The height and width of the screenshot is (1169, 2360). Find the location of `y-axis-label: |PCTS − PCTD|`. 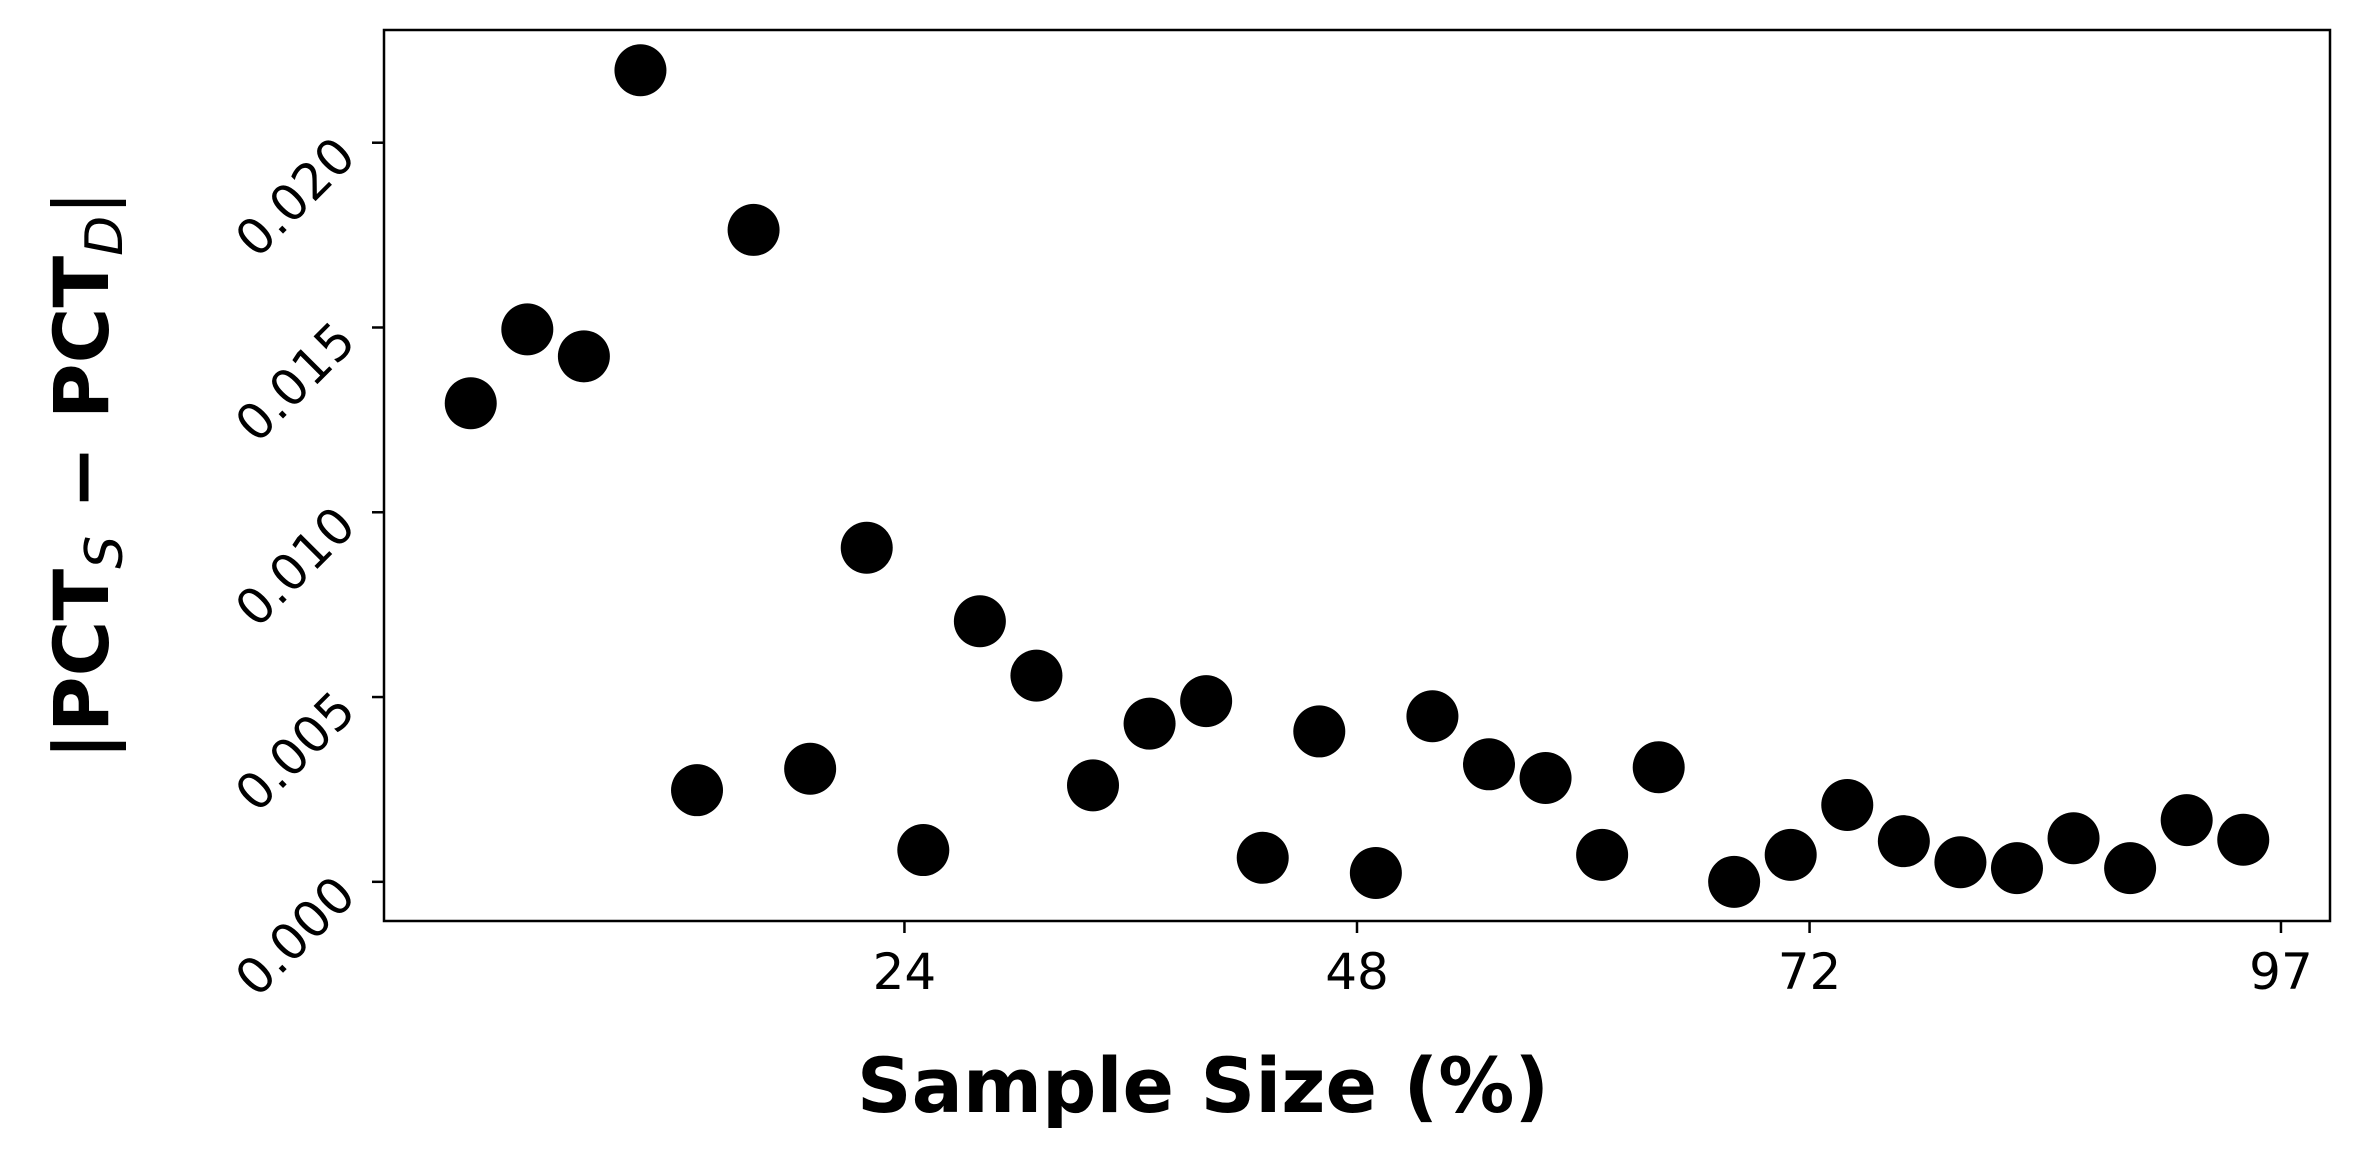

y-axis-label: |PCTS − PCTD| is located at coordinates (86, 475).